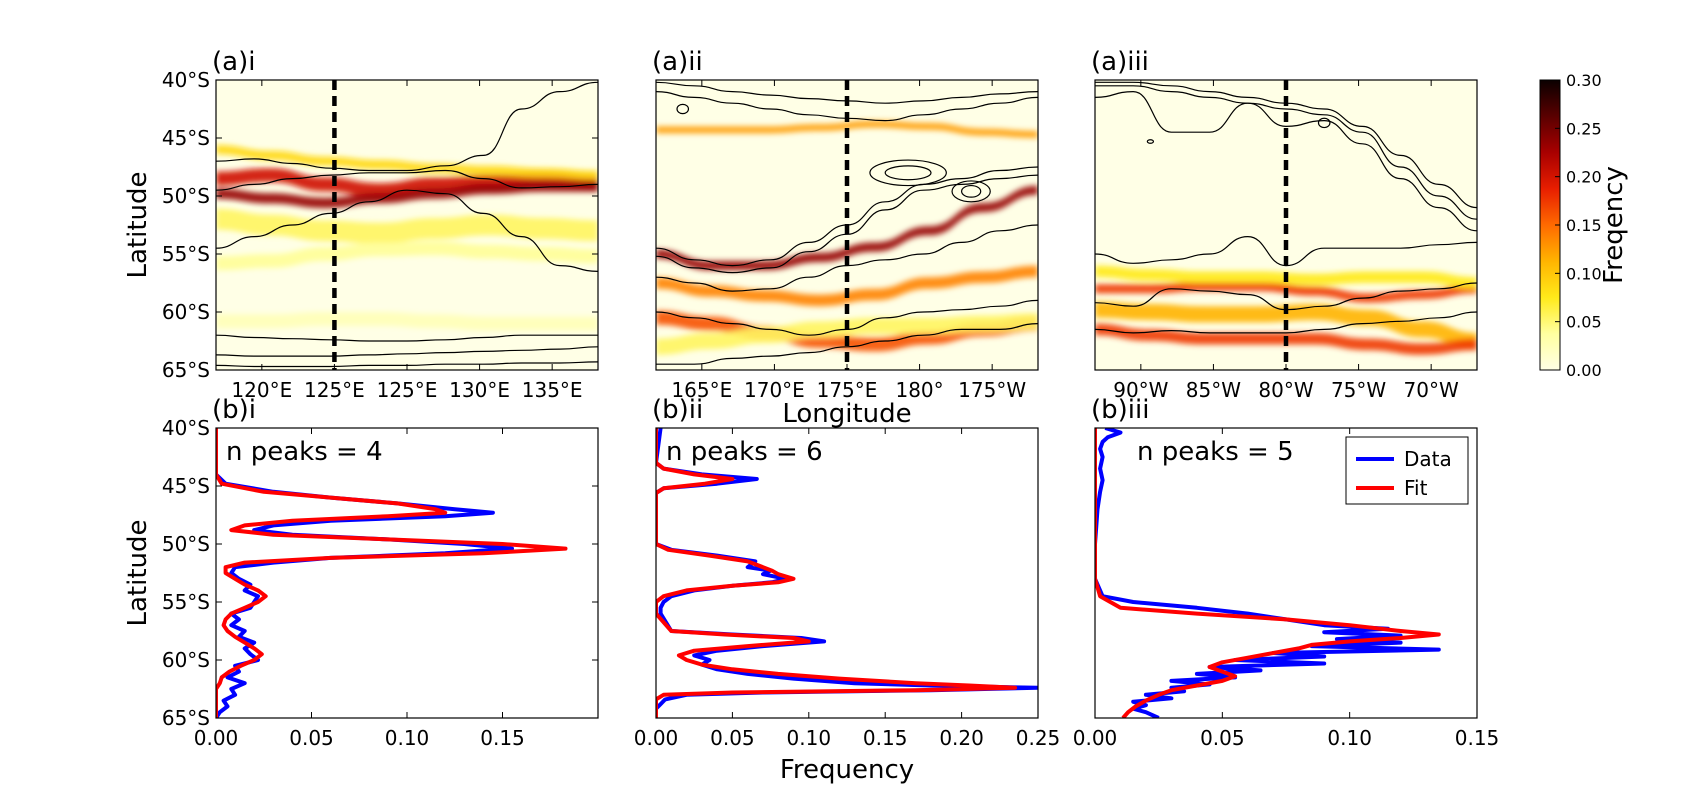 The width and height of the screenshot is (1707, 790). I want to click on y-tick-label: 40°S, so click(186, 80).